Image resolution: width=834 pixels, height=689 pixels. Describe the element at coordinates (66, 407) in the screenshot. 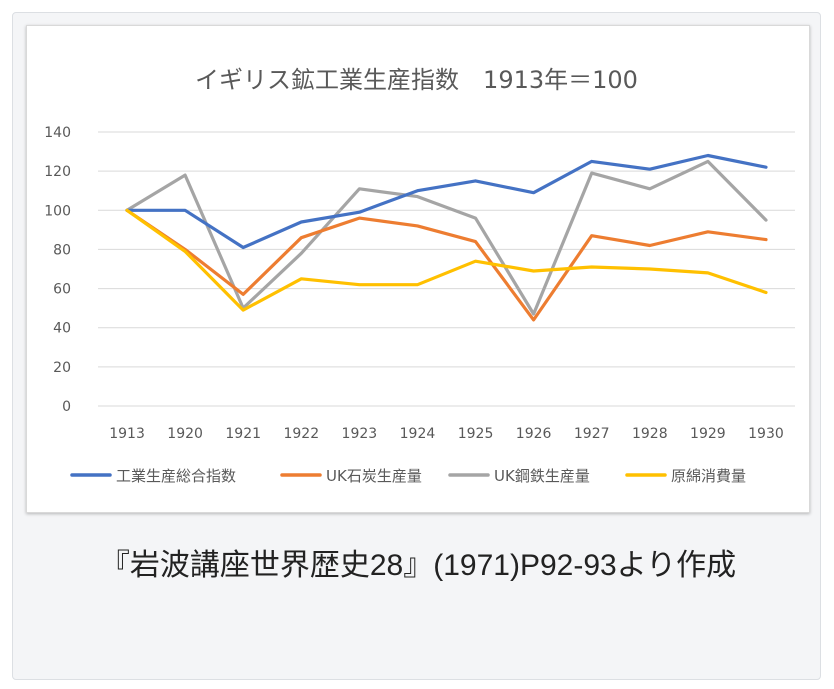

I see `y-tick-label: 0` at that location.